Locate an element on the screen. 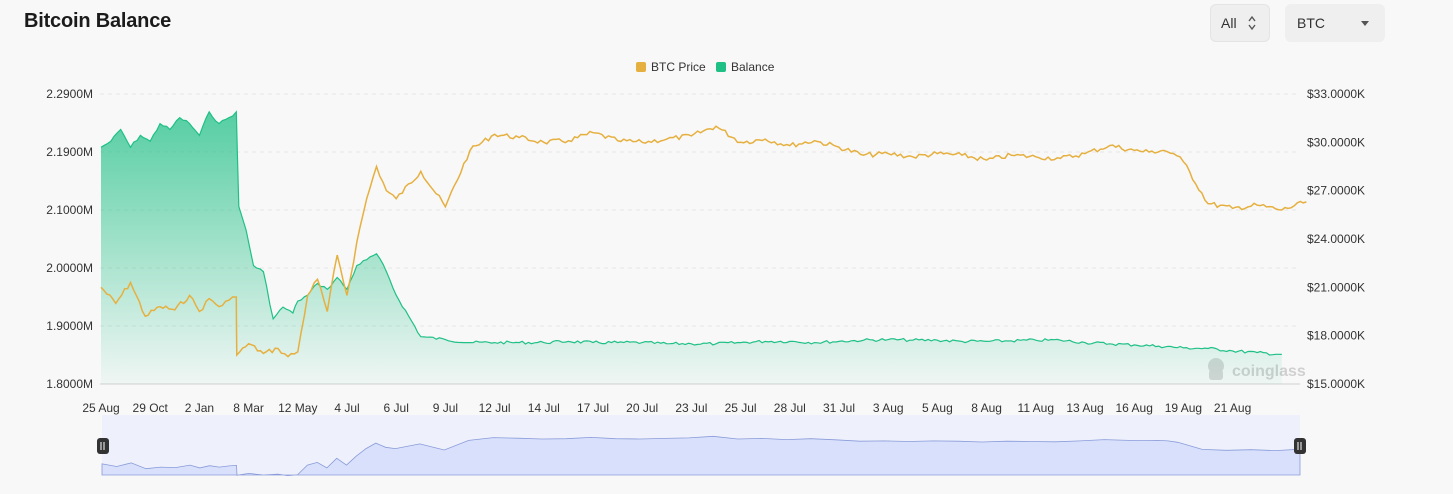 Image resolution: width=1453 pixels, height=494 pixels. x-tick-label: 13 Aug is located at coordinates (1084, 408).